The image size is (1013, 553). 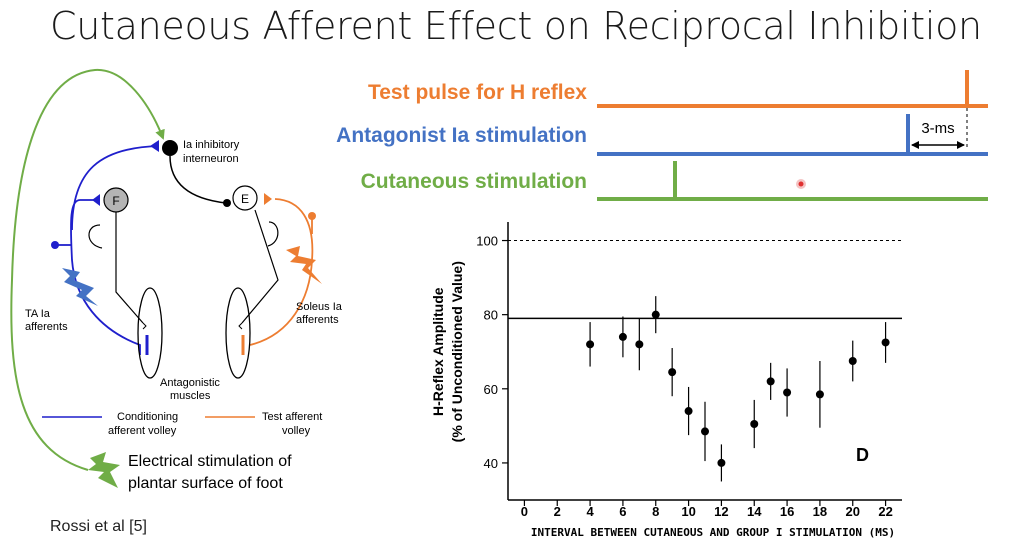 I want to click on ta-afferent-fiber, so click(x=105, y=277).